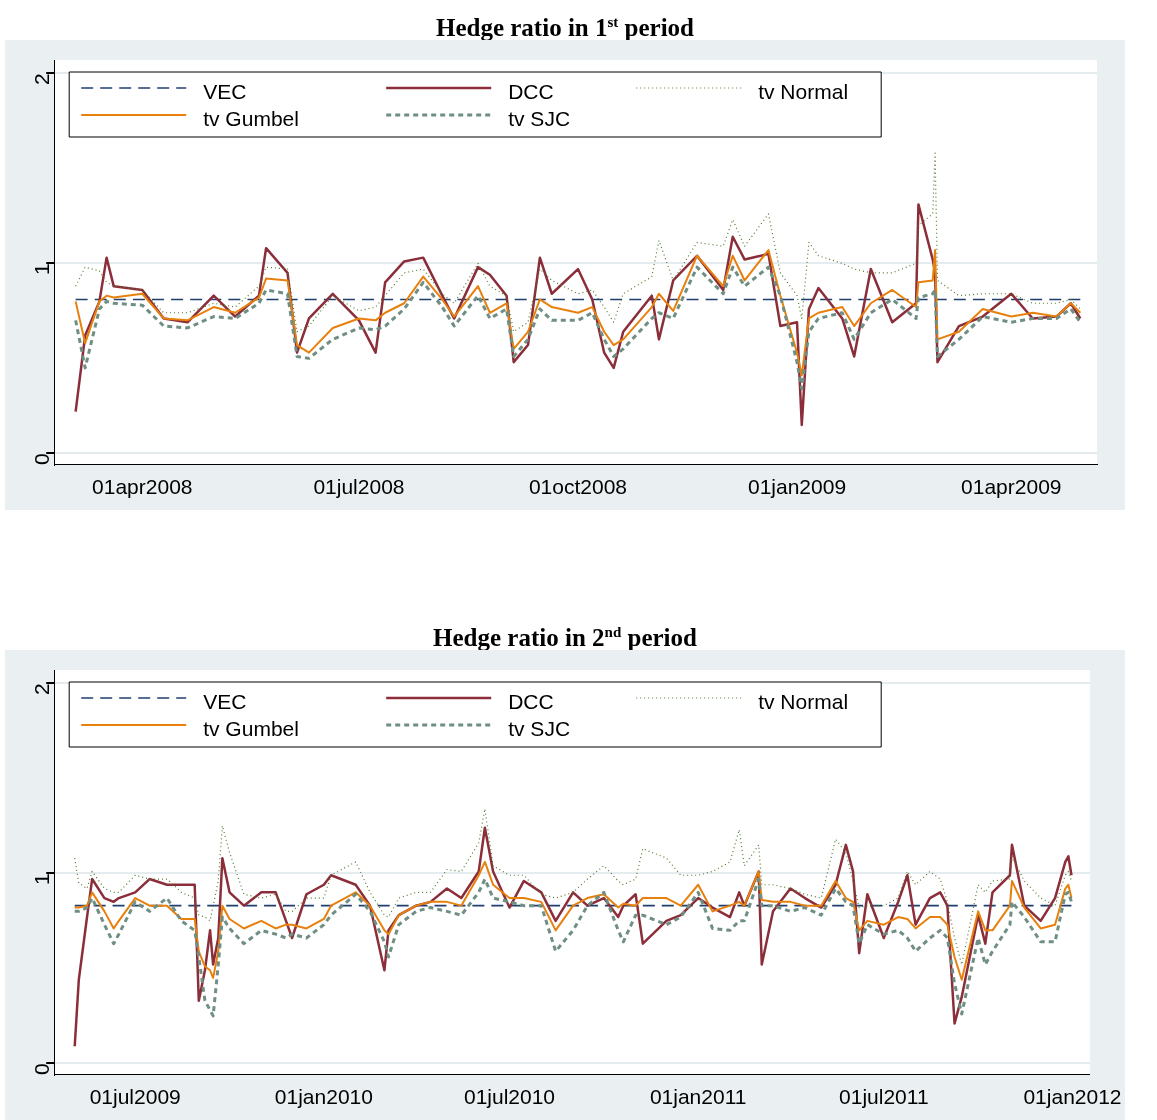 This screenshot has width=1157, height=1120. What do you see at coordinates (1011, 487) in the screenshot?
I see `x-tick-label: 01apr2009` at bounding box center [1011, 487].